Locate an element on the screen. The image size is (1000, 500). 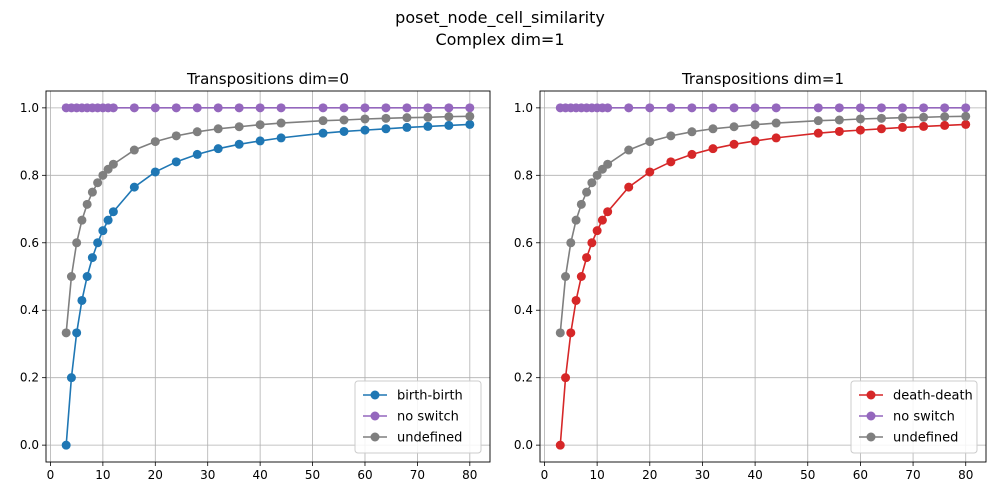
y-tick-label: 0.2 is located at coordinates (523, 378).